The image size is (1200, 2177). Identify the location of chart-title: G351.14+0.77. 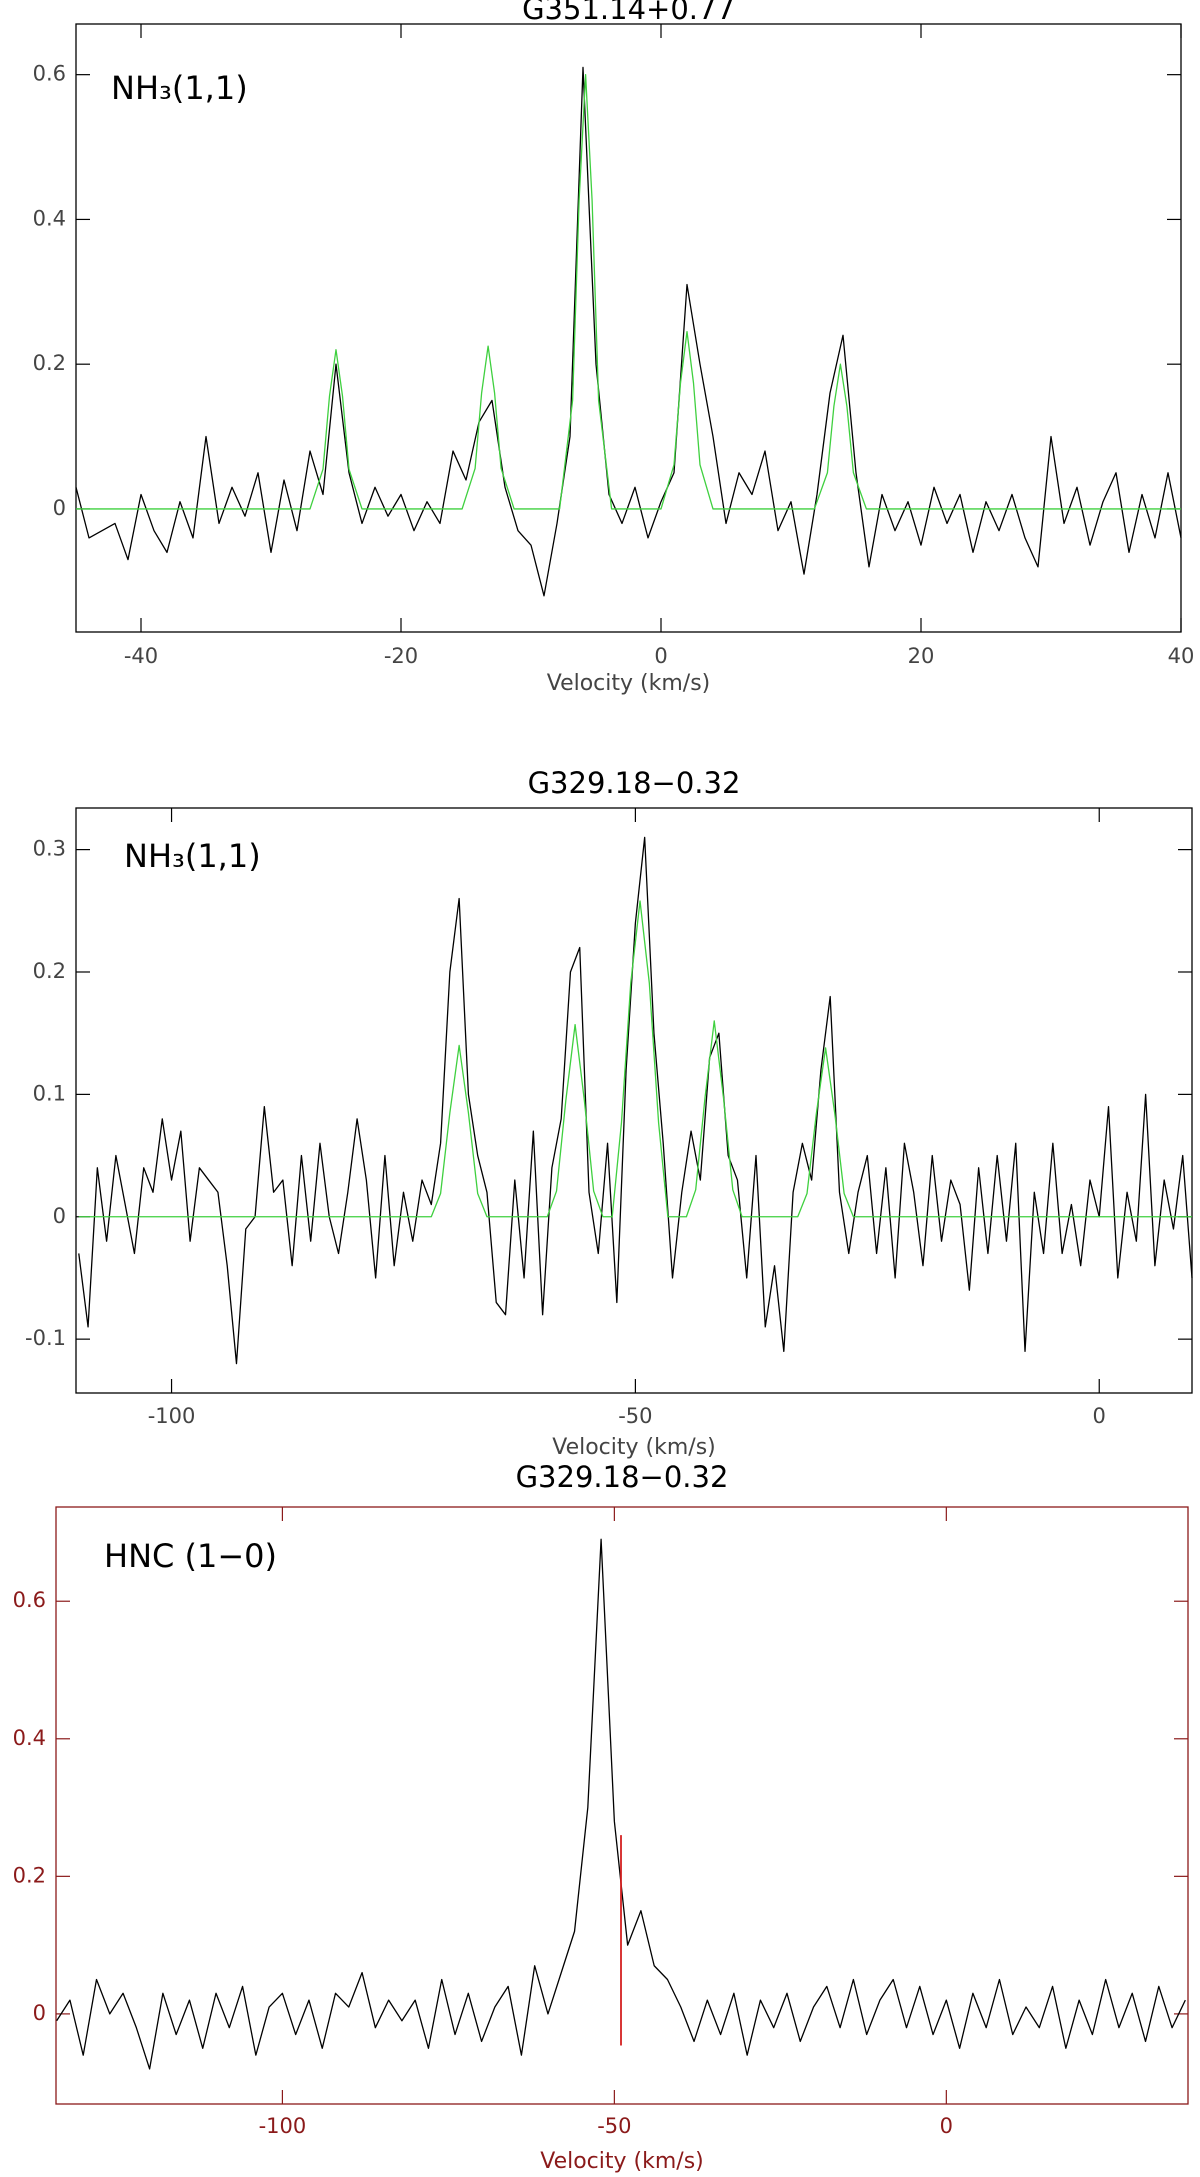
(628, 13).